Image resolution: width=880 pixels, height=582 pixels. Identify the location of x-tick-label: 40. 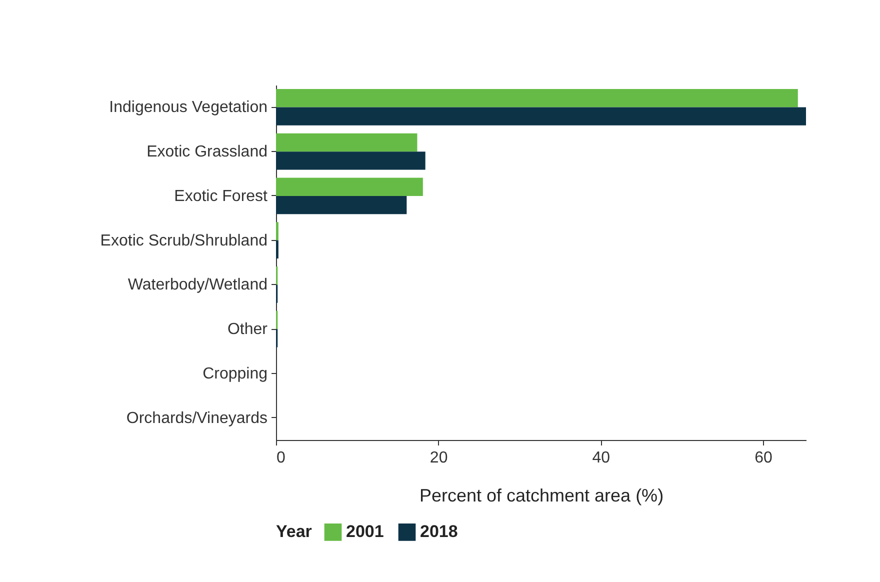
(601, 458).